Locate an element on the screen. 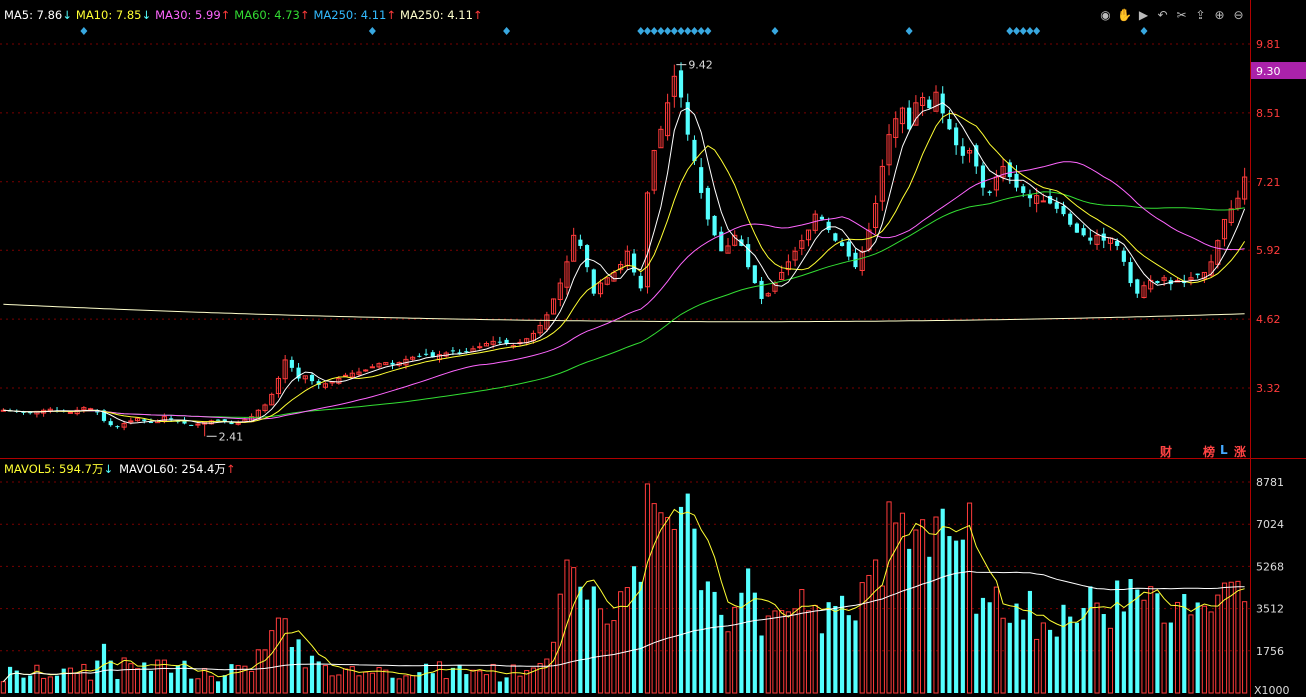 The height and width of the screenshot is (697, 1306). zoom-out-icon: ⊖ is located at coordinates (1238, 15).